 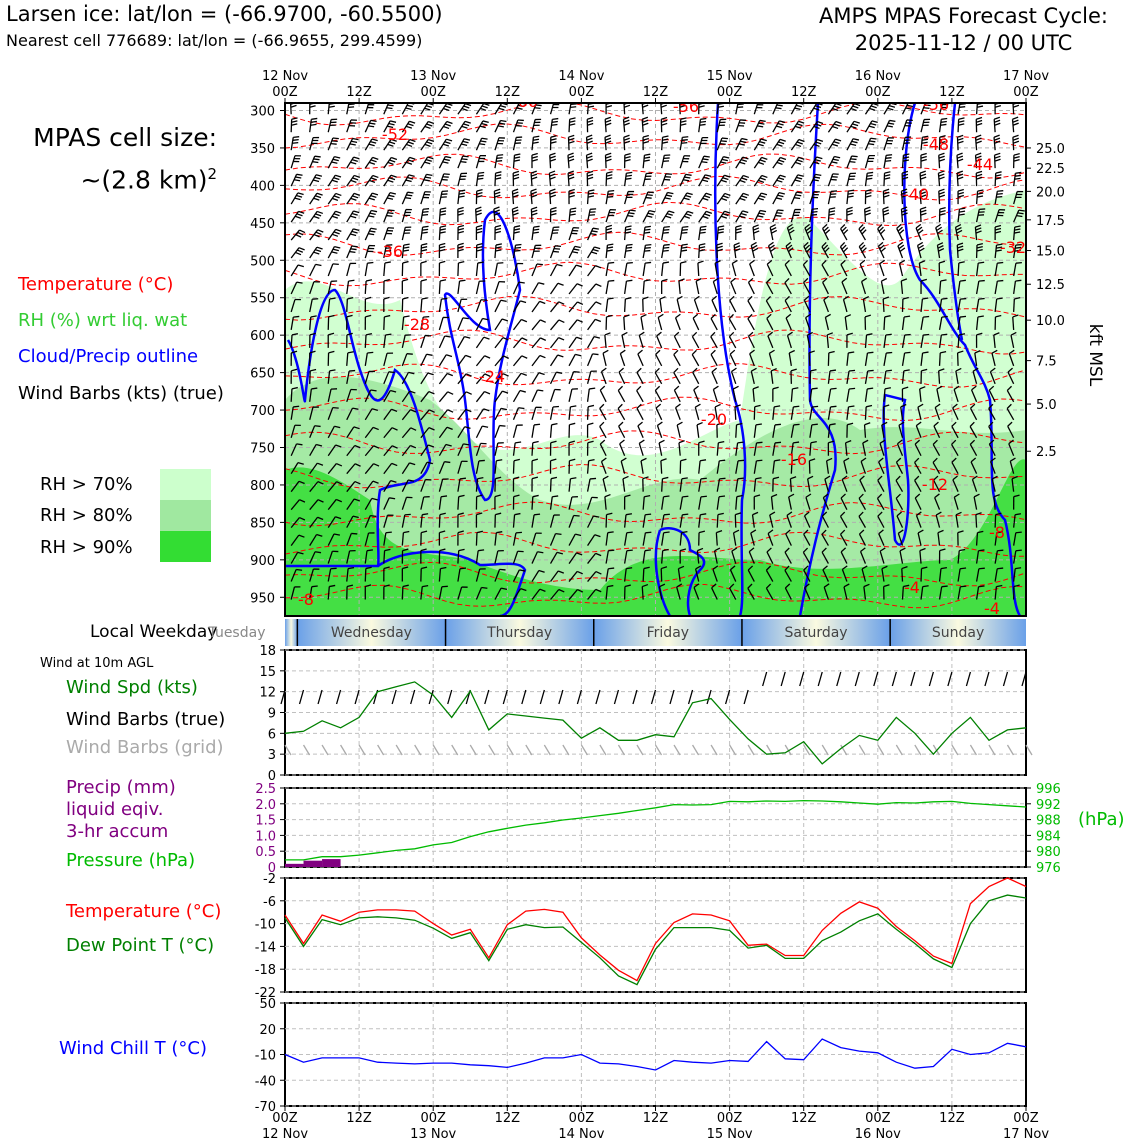 What do you see at coordinates (265, 789) in the screenshot?
I see `precip-panel-tick-label: 2.5` at bounding box center [265, 789].